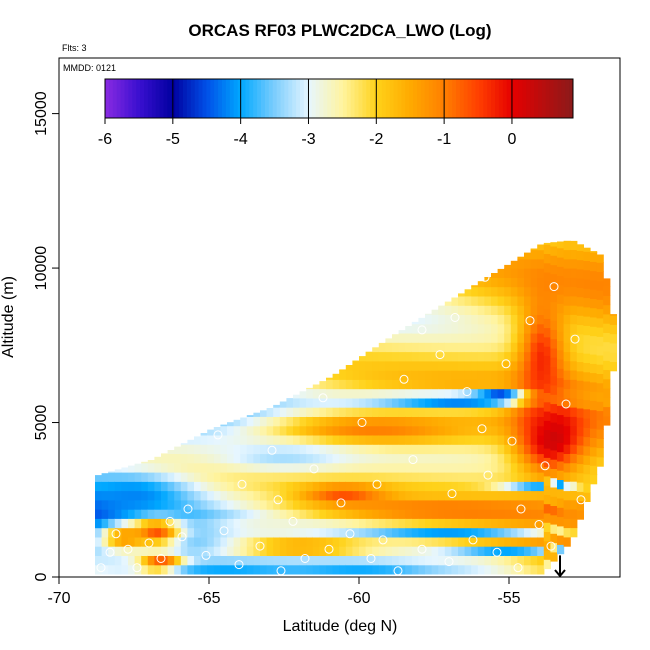  What do you see at coordinates (74, 48) in the screenshot?
I see `flights-label: Flts: 3` at bounding box center [74, 48].